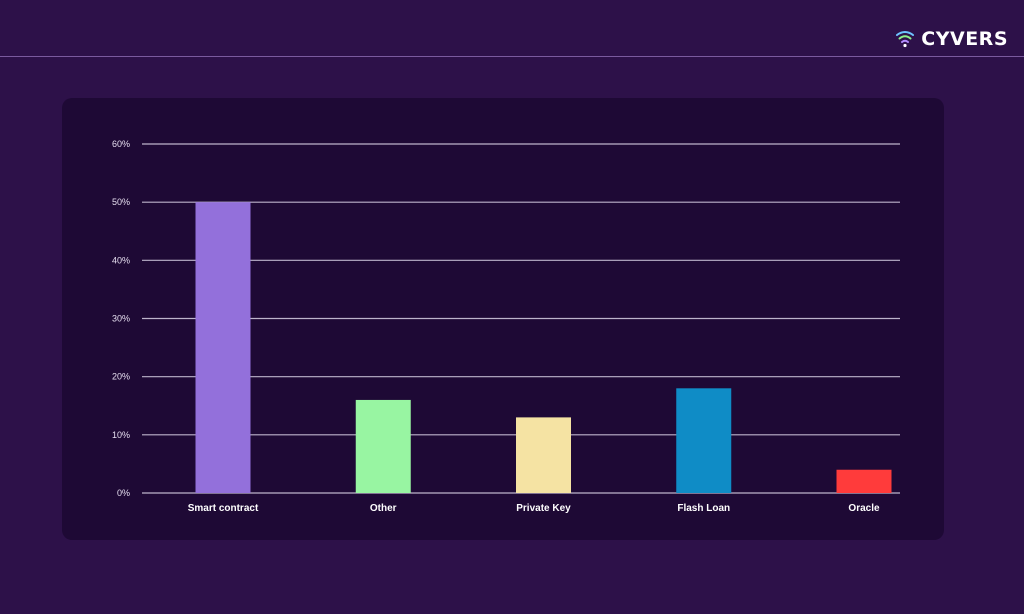 The width and height of the screenshot is (1024, 614). I want to click on y-tick-label: 0%, so click(123, 493).